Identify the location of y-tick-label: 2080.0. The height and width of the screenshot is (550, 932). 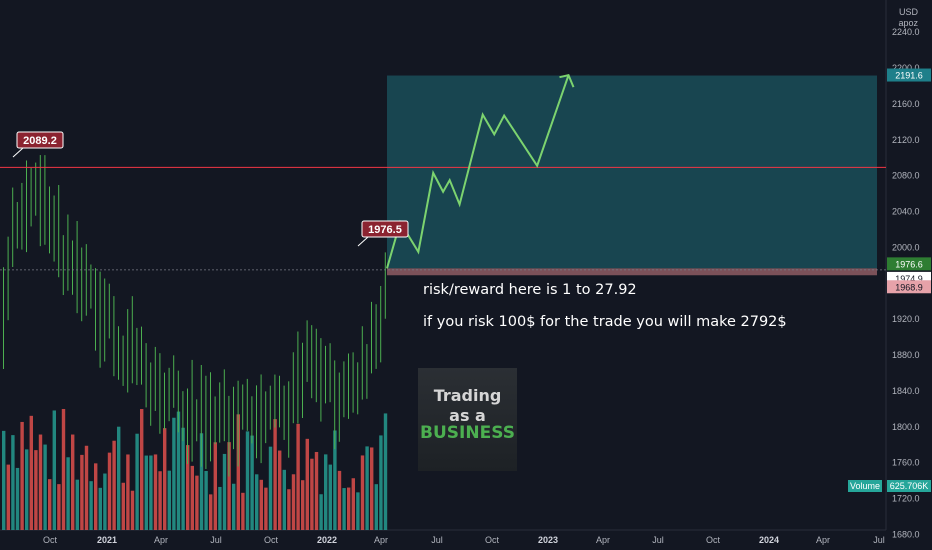
(906, 176).